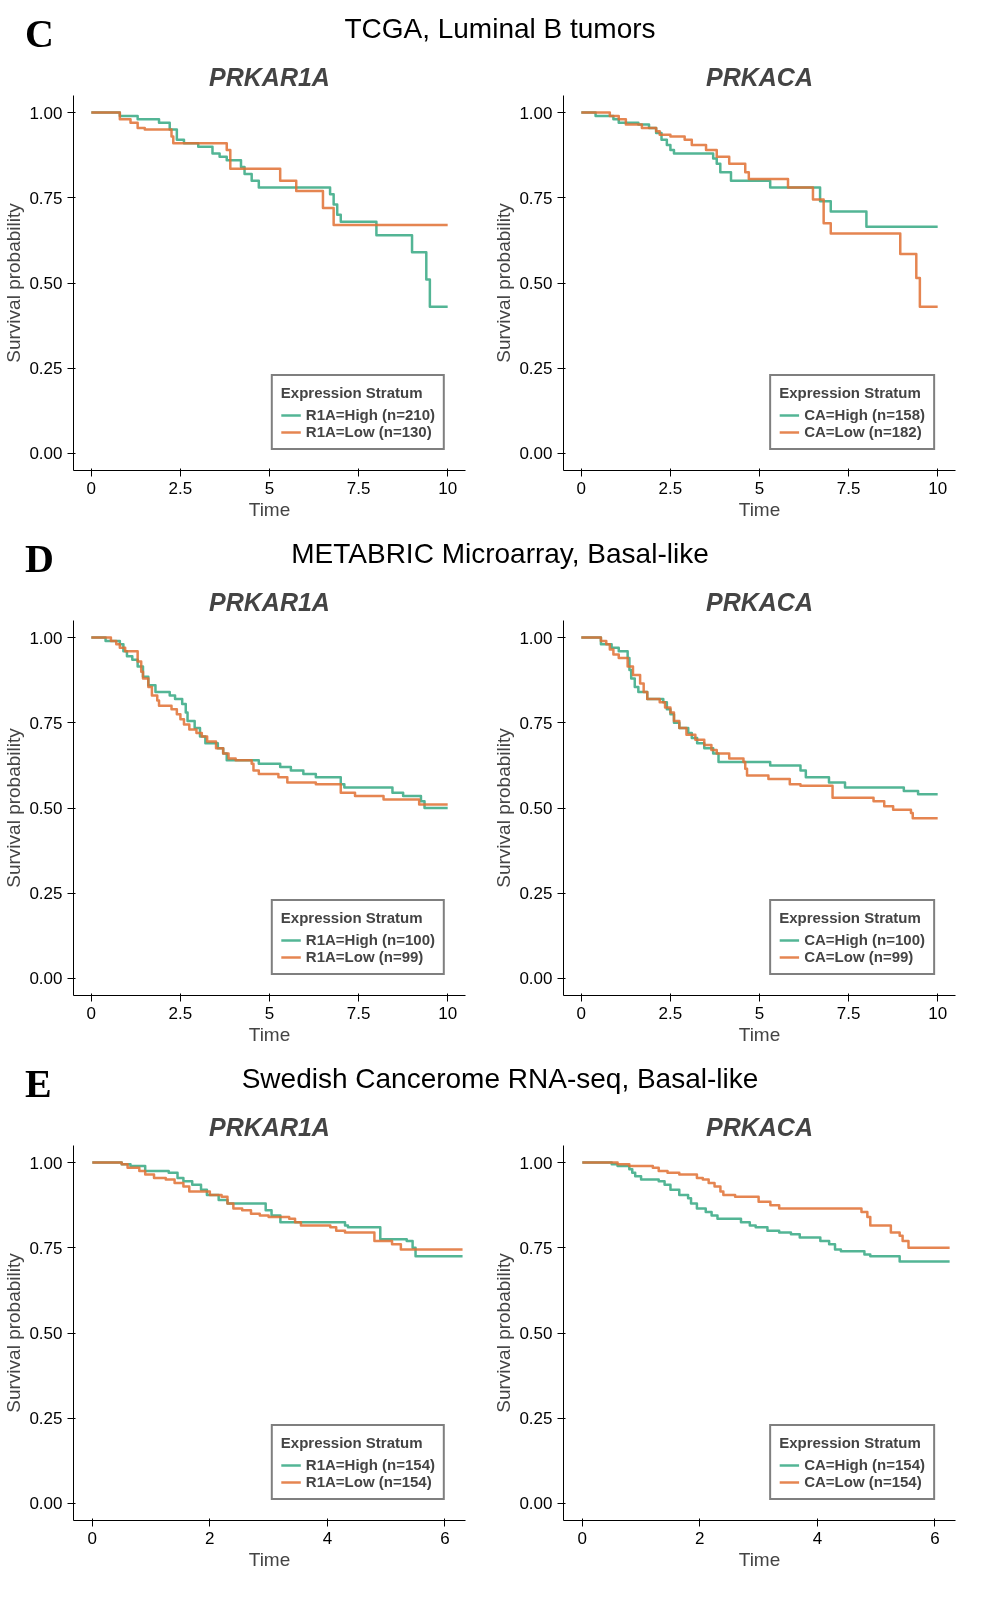 The width and height of the screenshot is (995, 1605). What do you see at coordinates (370, 939) in the screenshot?
I see `legend-label: R1A=High (n=100)` at bounding box center [370, 939].